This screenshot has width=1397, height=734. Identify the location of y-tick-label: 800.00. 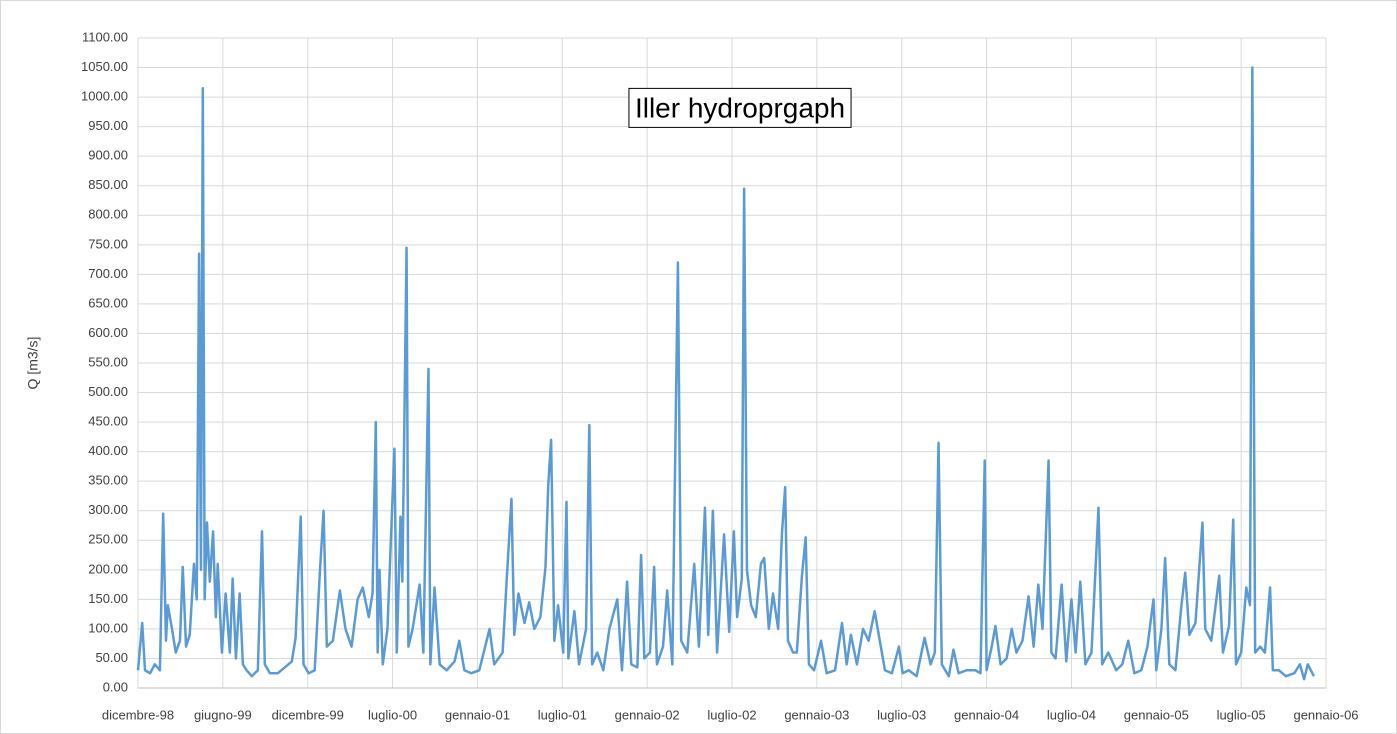
(108, 214).